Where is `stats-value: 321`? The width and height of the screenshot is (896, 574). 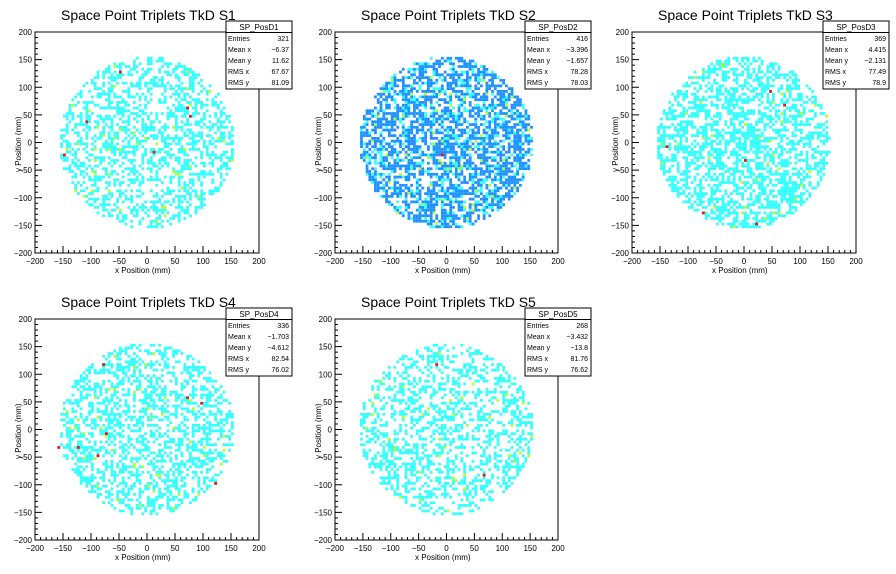 stats-value: 321 is located at coordinates (283, 39).